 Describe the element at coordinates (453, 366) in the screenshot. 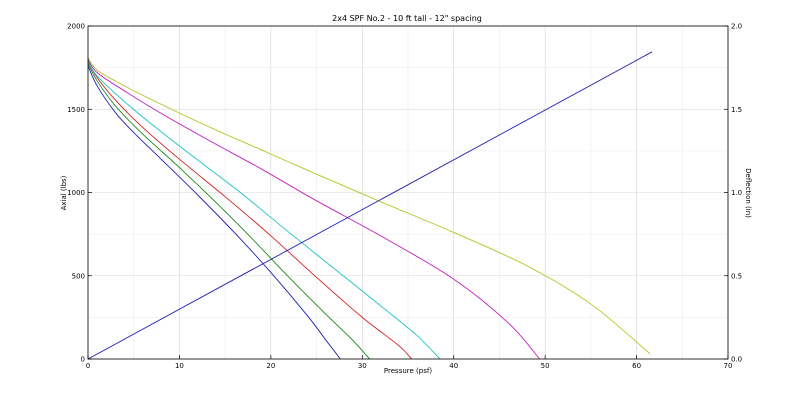

I see `x-tick-label: 40` at that location.